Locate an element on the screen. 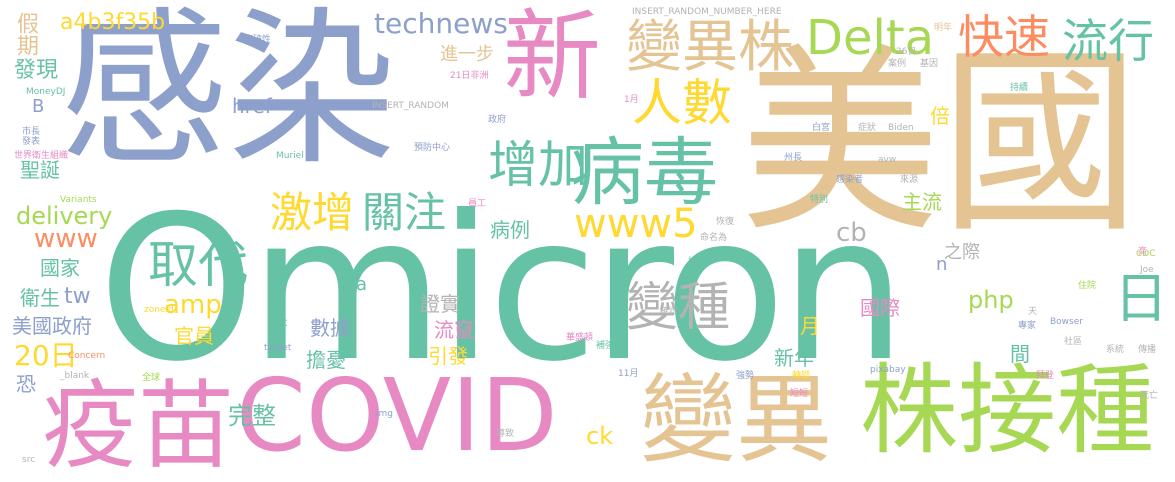 Image resolution: width=1175 pixels, height=482 pixels. word-bainding: 拜登 is located at coordinates (1045, 376).